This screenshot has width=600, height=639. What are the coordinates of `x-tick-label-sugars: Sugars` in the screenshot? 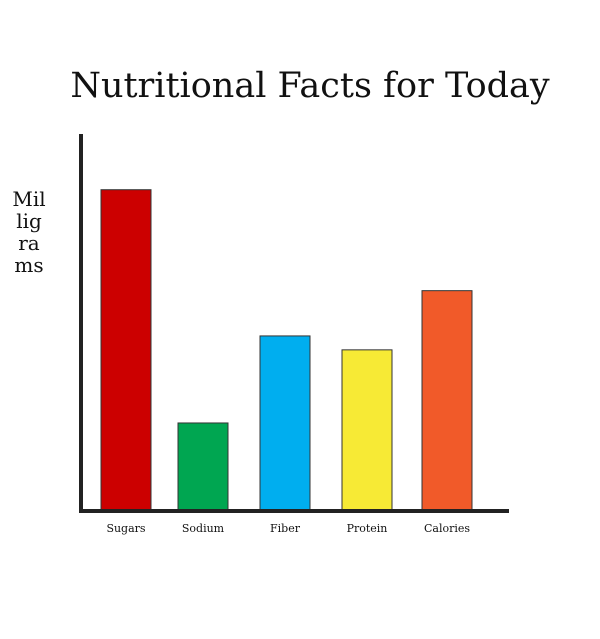 It's located at (125, 528).